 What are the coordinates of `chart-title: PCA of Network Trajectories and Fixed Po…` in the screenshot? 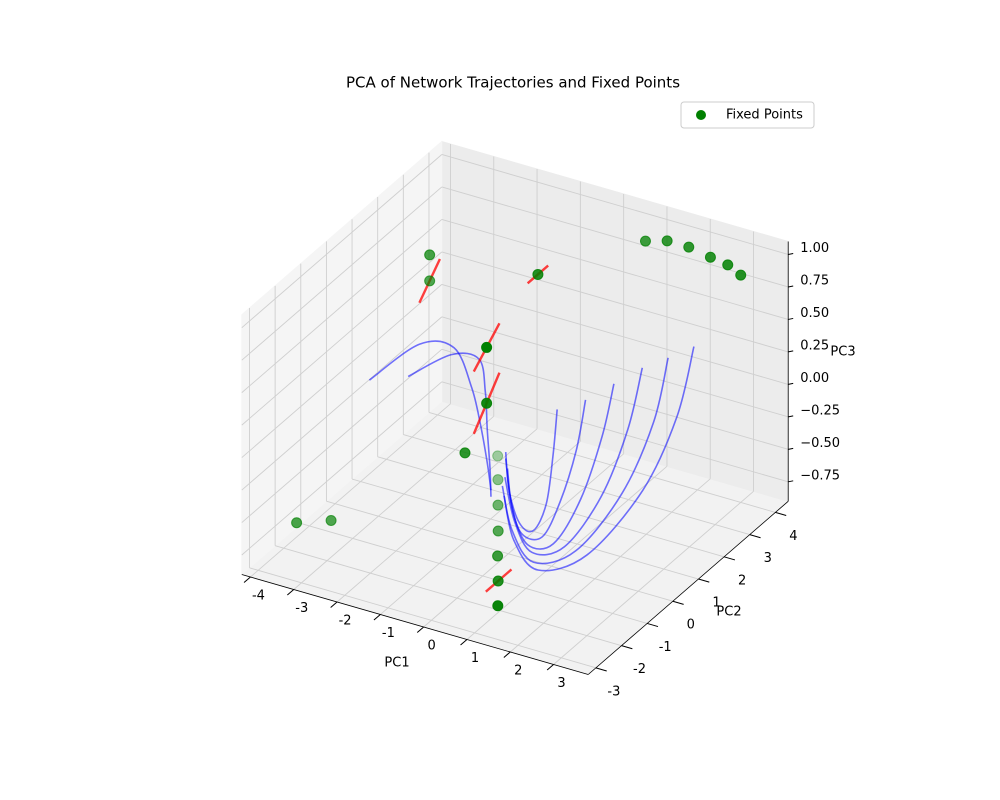 It's located at (513, 83).